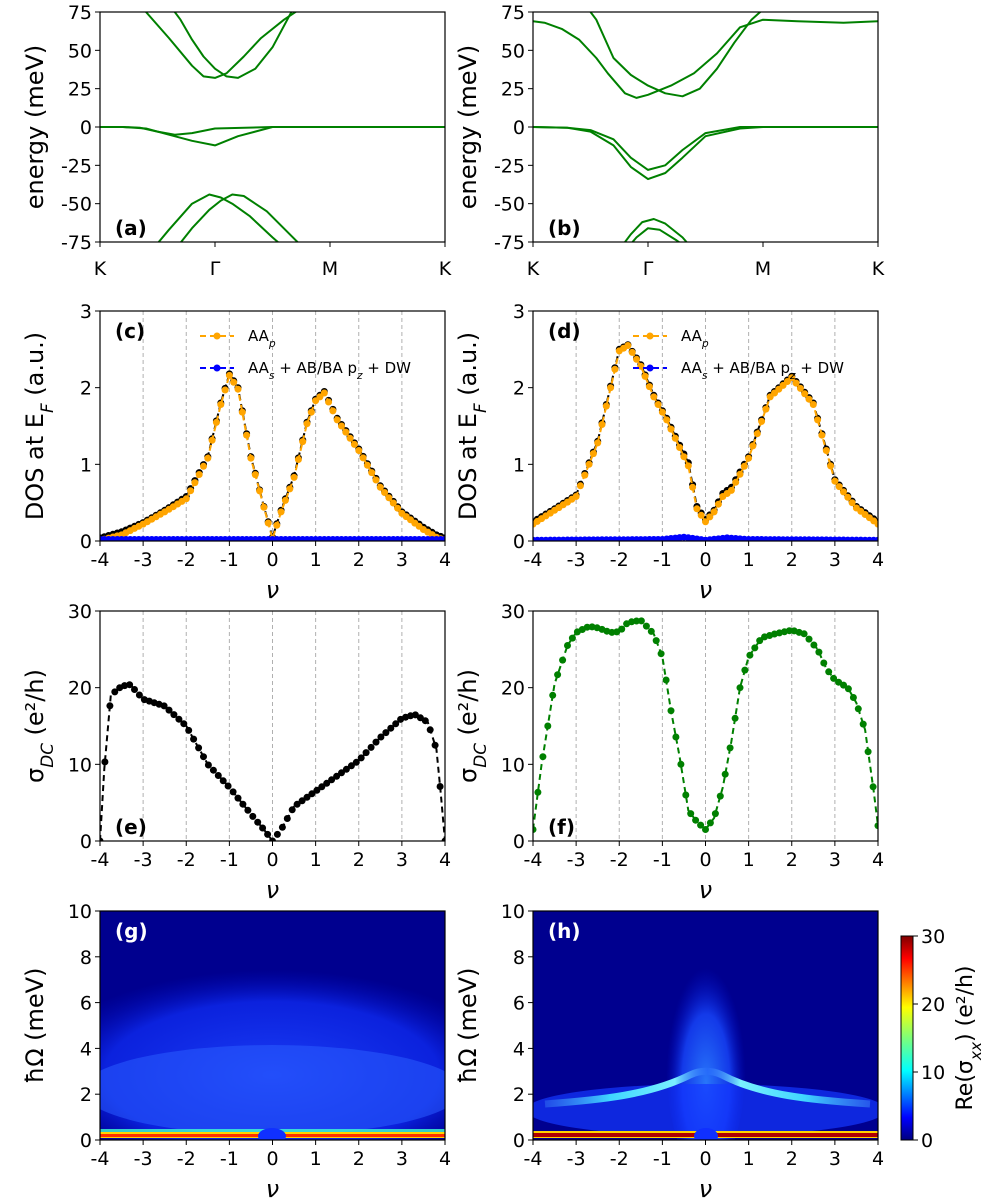 The height and width of the screenshot is (1200, 1000). I want to click on y-axis-label: σDC (e²/h), so click(39, 726).